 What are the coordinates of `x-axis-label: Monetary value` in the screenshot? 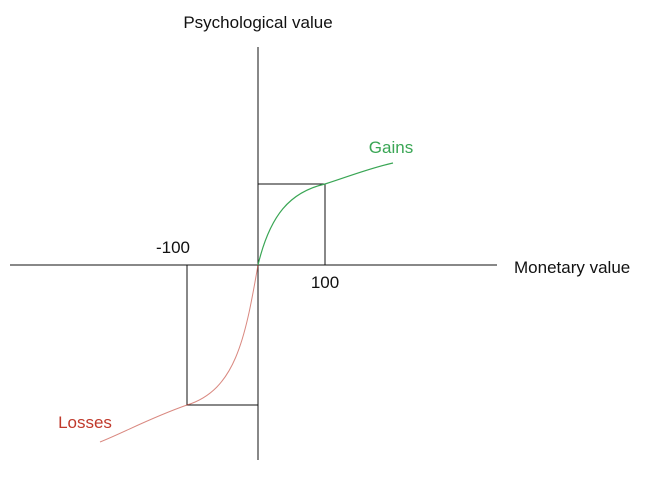 It's located at (572, 267).